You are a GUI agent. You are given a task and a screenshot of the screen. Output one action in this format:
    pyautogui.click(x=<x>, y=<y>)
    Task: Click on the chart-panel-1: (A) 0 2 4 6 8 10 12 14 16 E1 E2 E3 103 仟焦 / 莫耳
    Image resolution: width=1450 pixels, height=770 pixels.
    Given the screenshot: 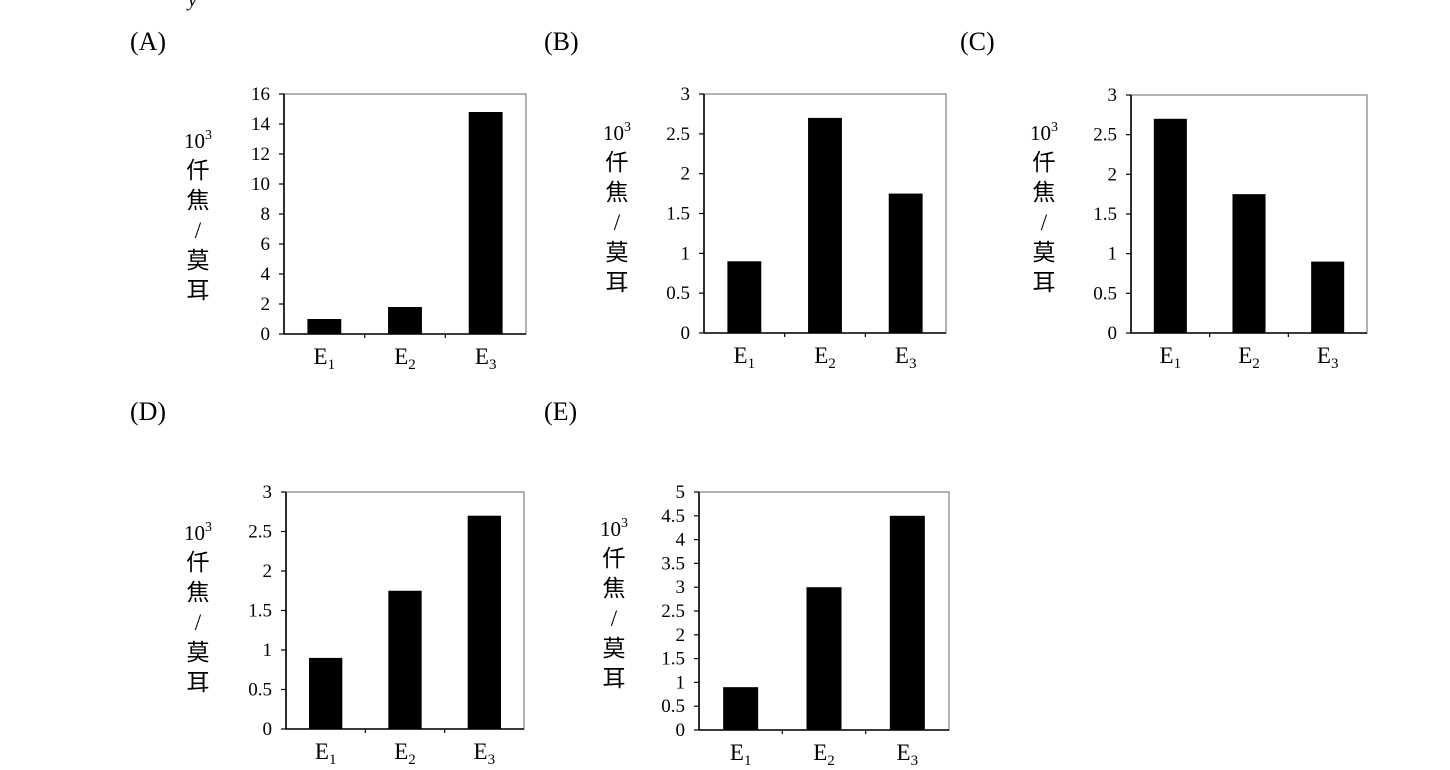 What is the action you would take?
    pyautogui.click(x=328, y=200)
    